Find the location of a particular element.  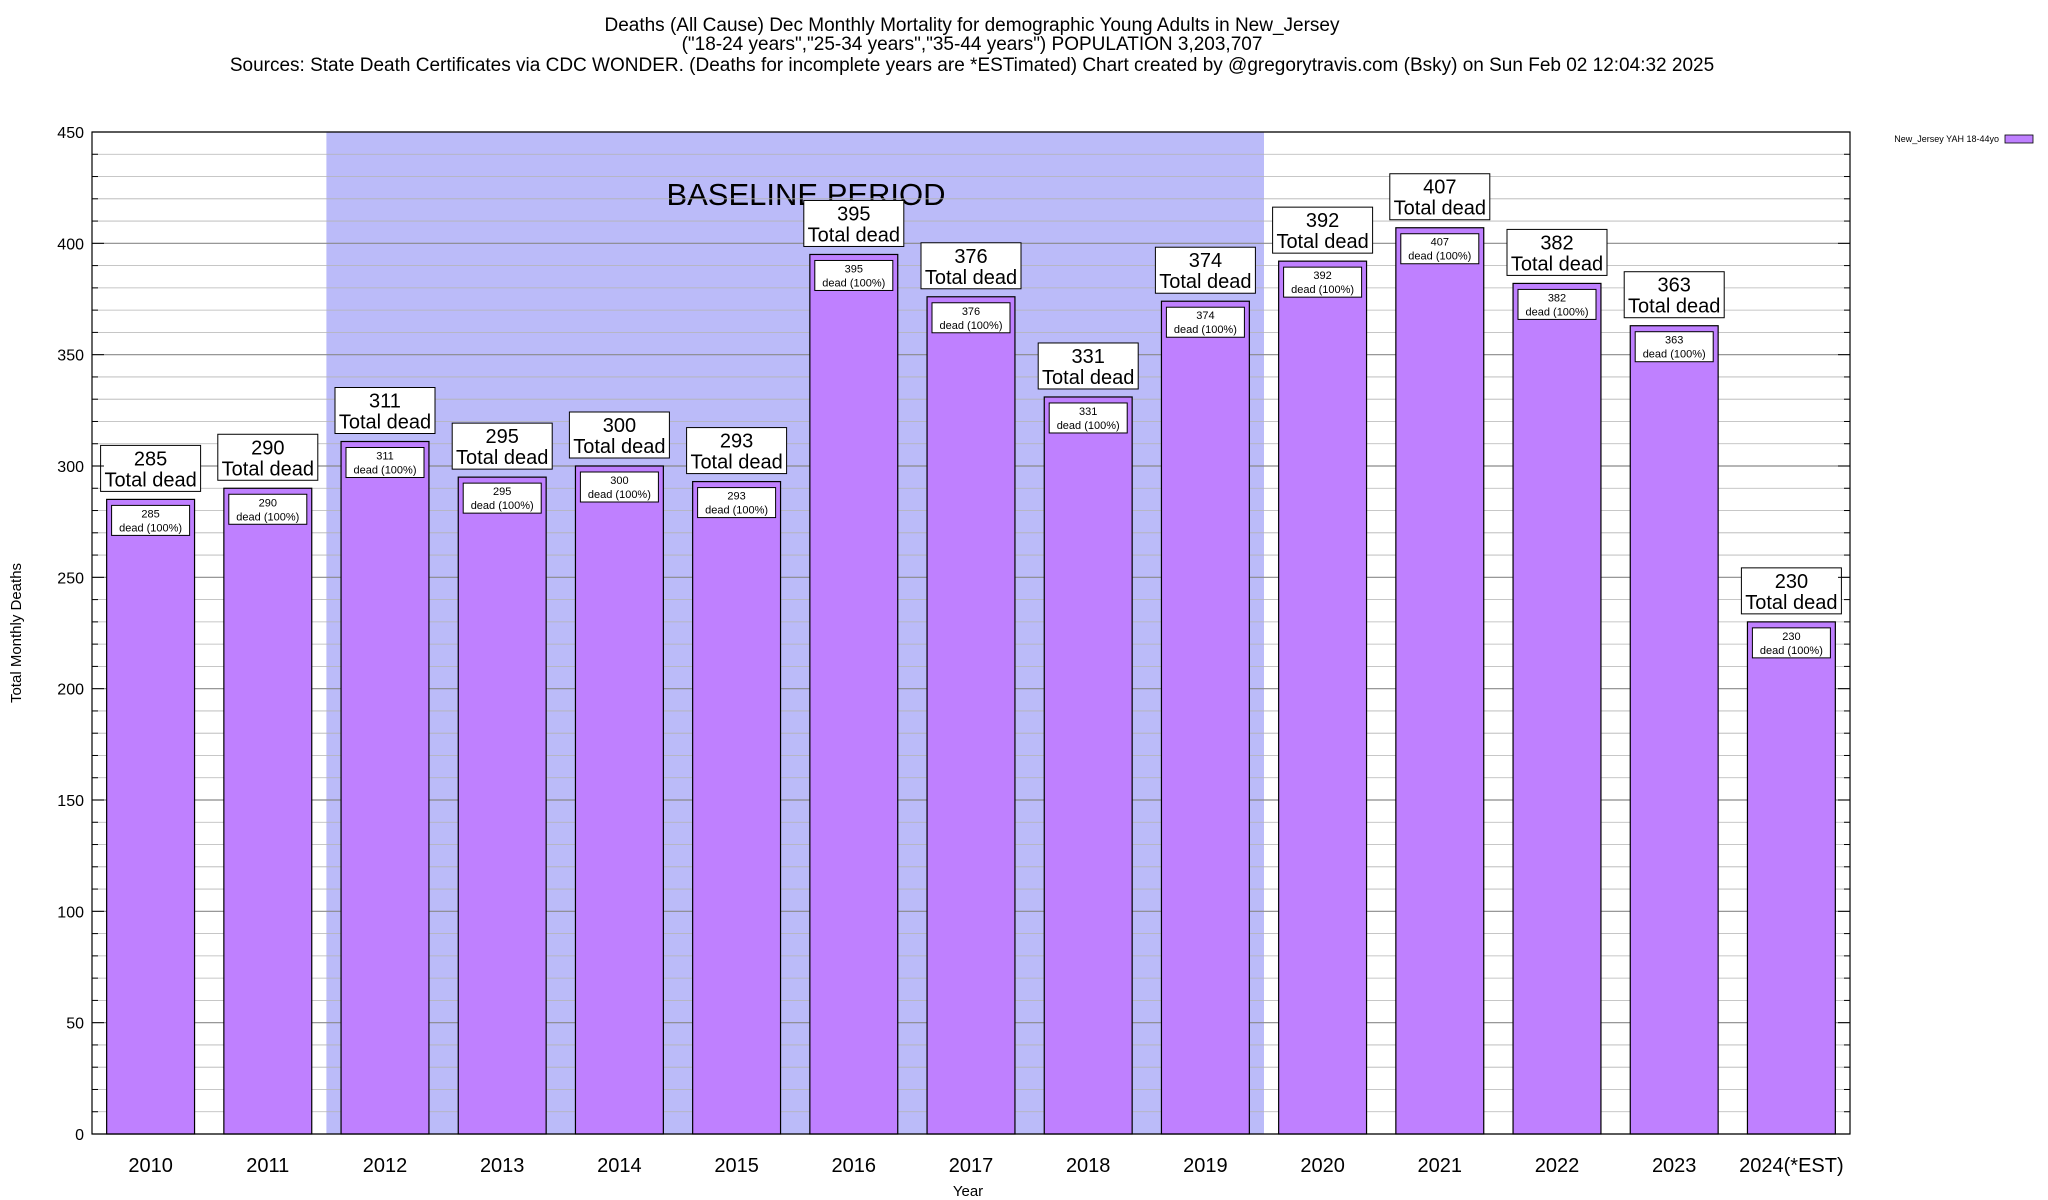

x-tick-label: 2015 is located at coordinates (736, 1166).